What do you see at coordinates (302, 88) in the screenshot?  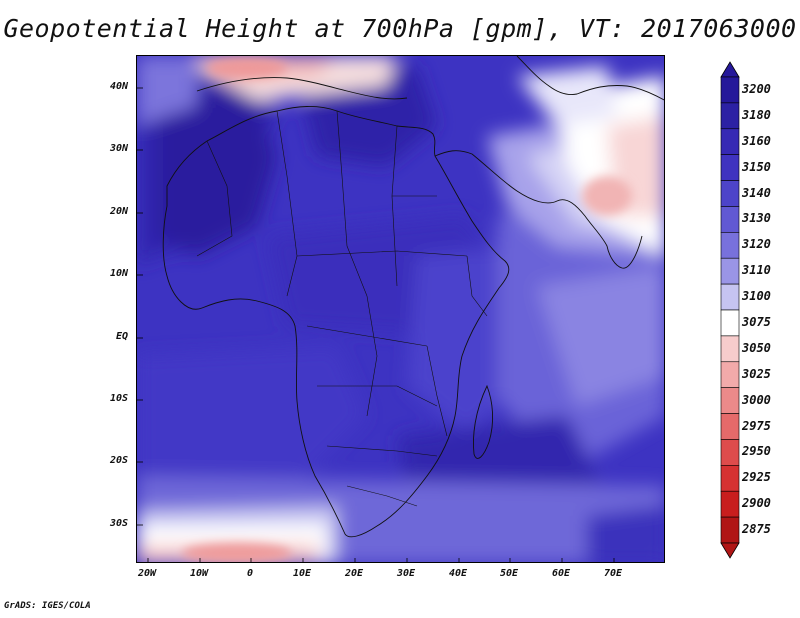 I see `mediterranean-north-coast` at bounding box center [302, 88].